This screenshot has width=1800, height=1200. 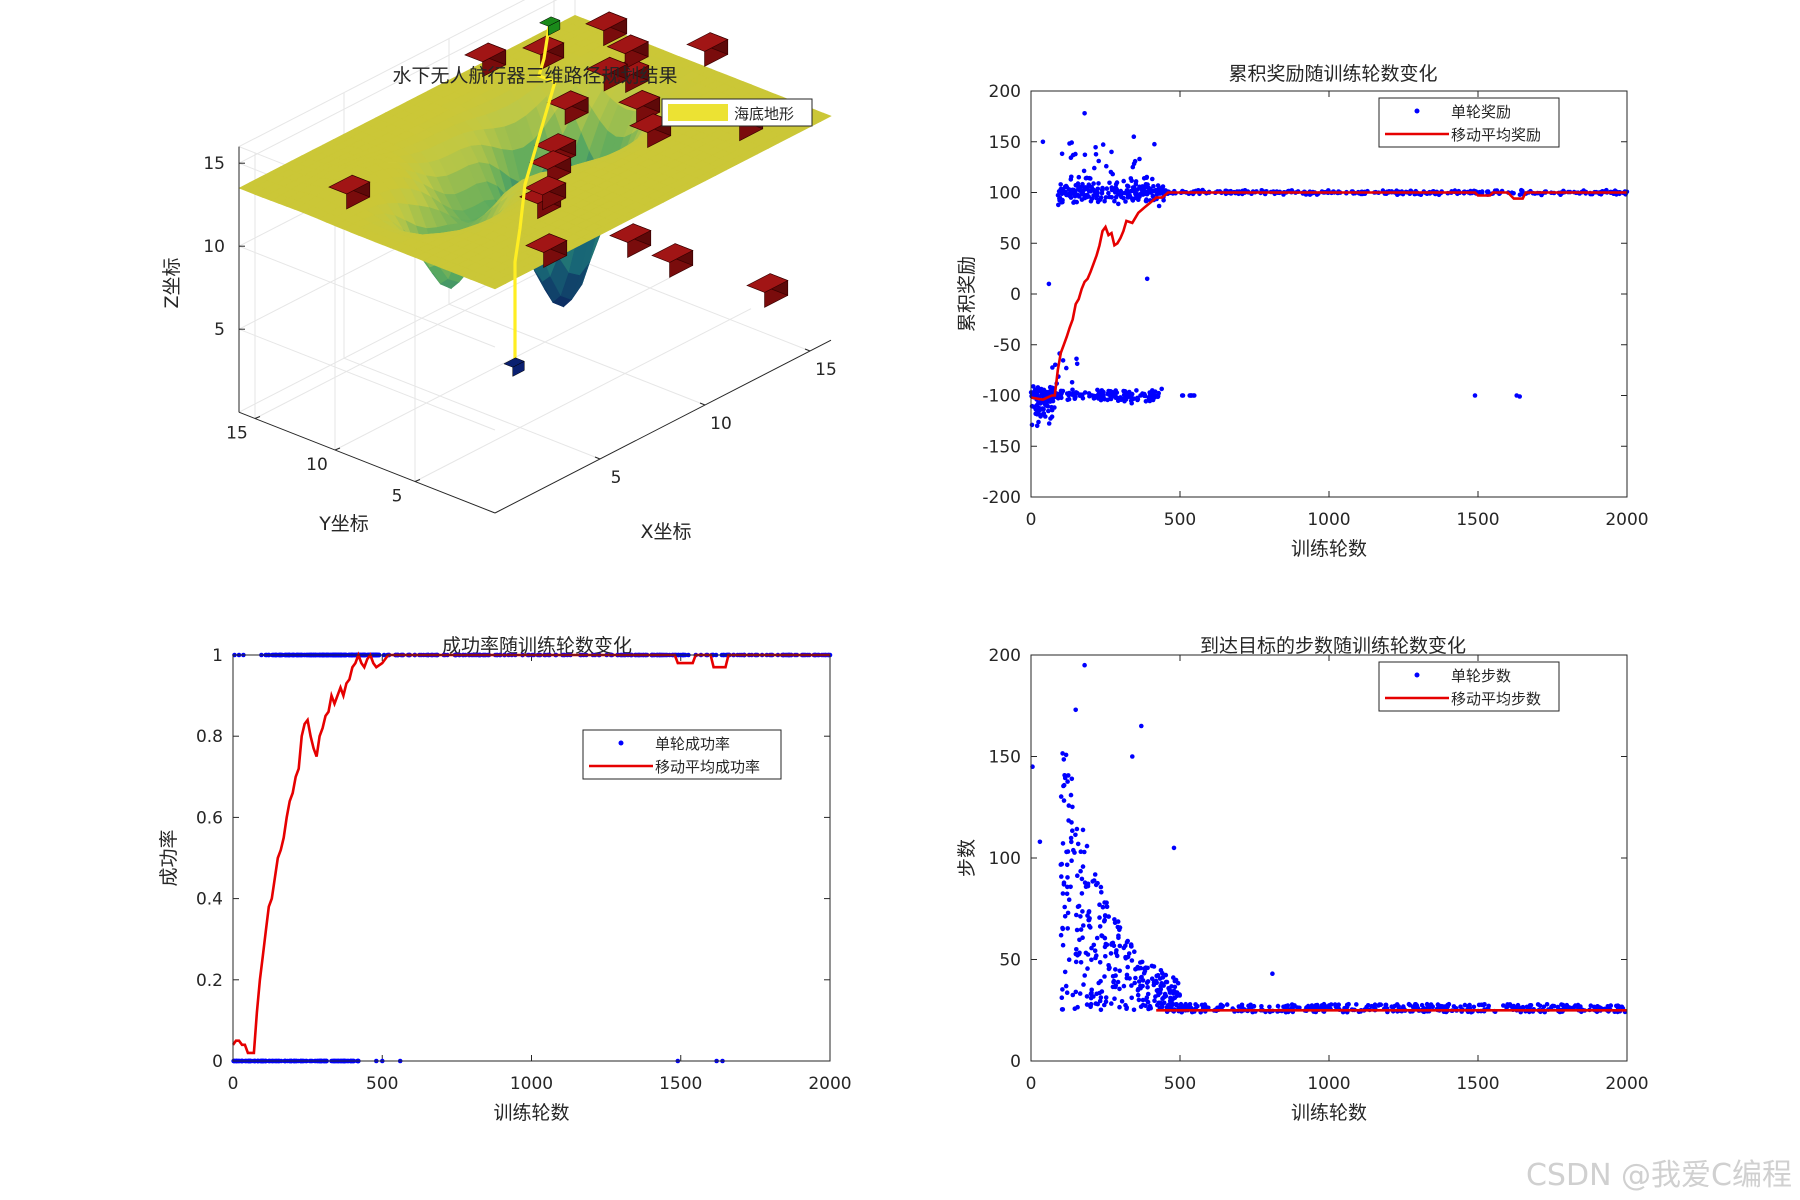 I want to click on x-tick-mark, so click(x=807, y=350).